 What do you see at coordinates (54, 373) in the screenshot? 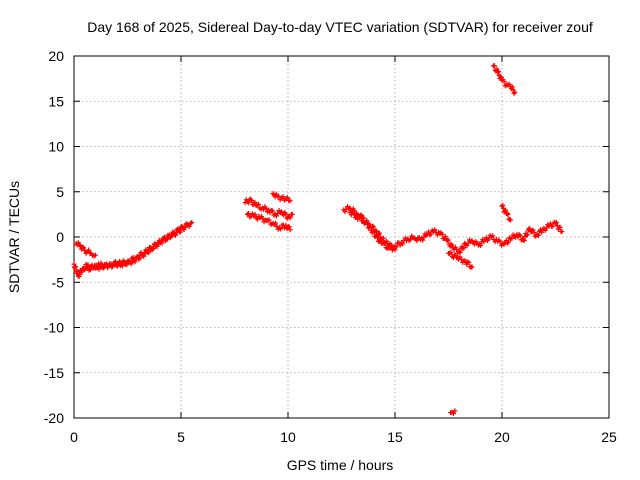
I see `y-tick-label: -15` at bounding box center [54, 373].